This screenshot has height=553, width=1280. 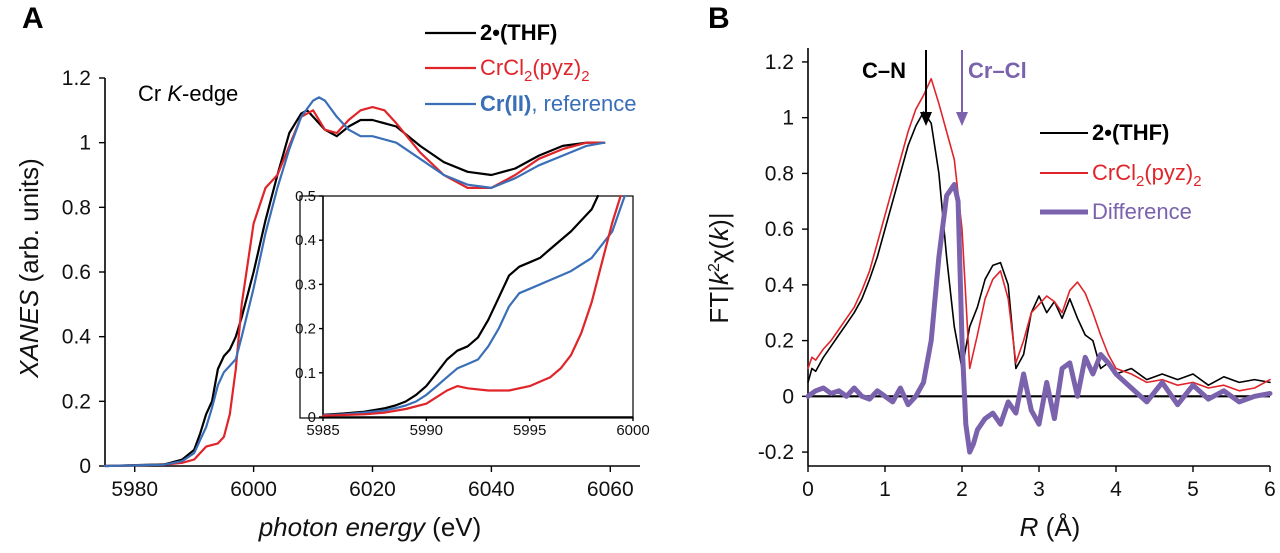 What do you see at coordinates (322, 430) in the screenshot?
I see `x-tick-label: 5985` at bounding box center [322, 430].